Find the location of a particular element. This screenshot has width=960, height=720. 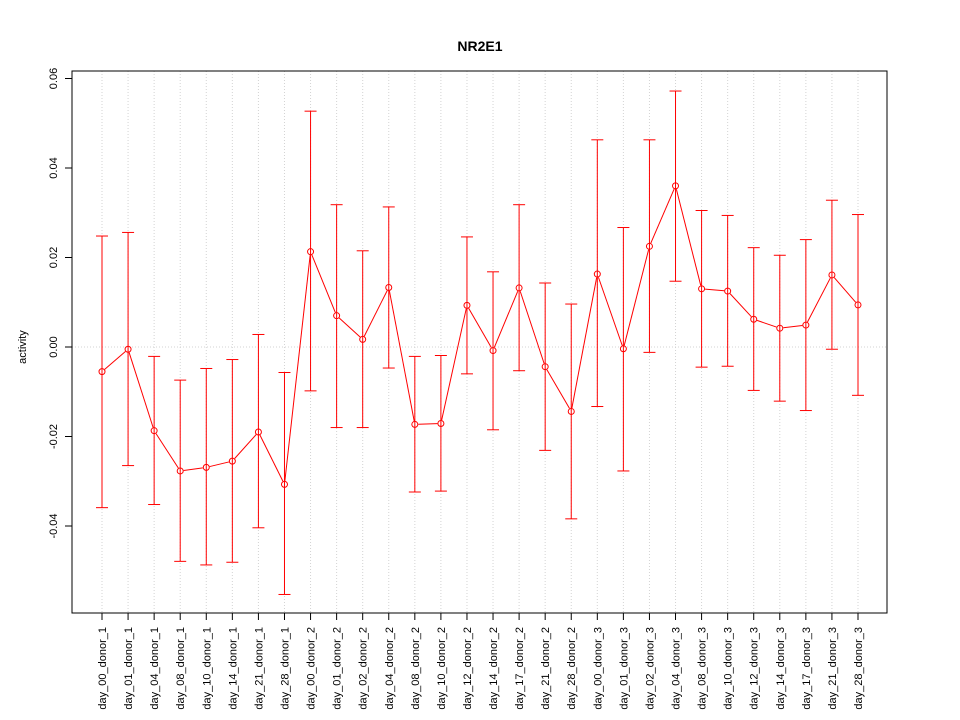

y-tick-label: 0.04 is located at coordinates (54, 167).